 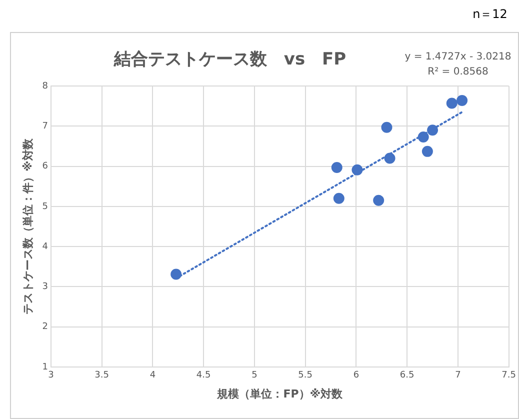 What do you see at coordinates (101, 375) in the screenshot?
I see `x-tick-label: 3.5` at bounding box center [101, 375].